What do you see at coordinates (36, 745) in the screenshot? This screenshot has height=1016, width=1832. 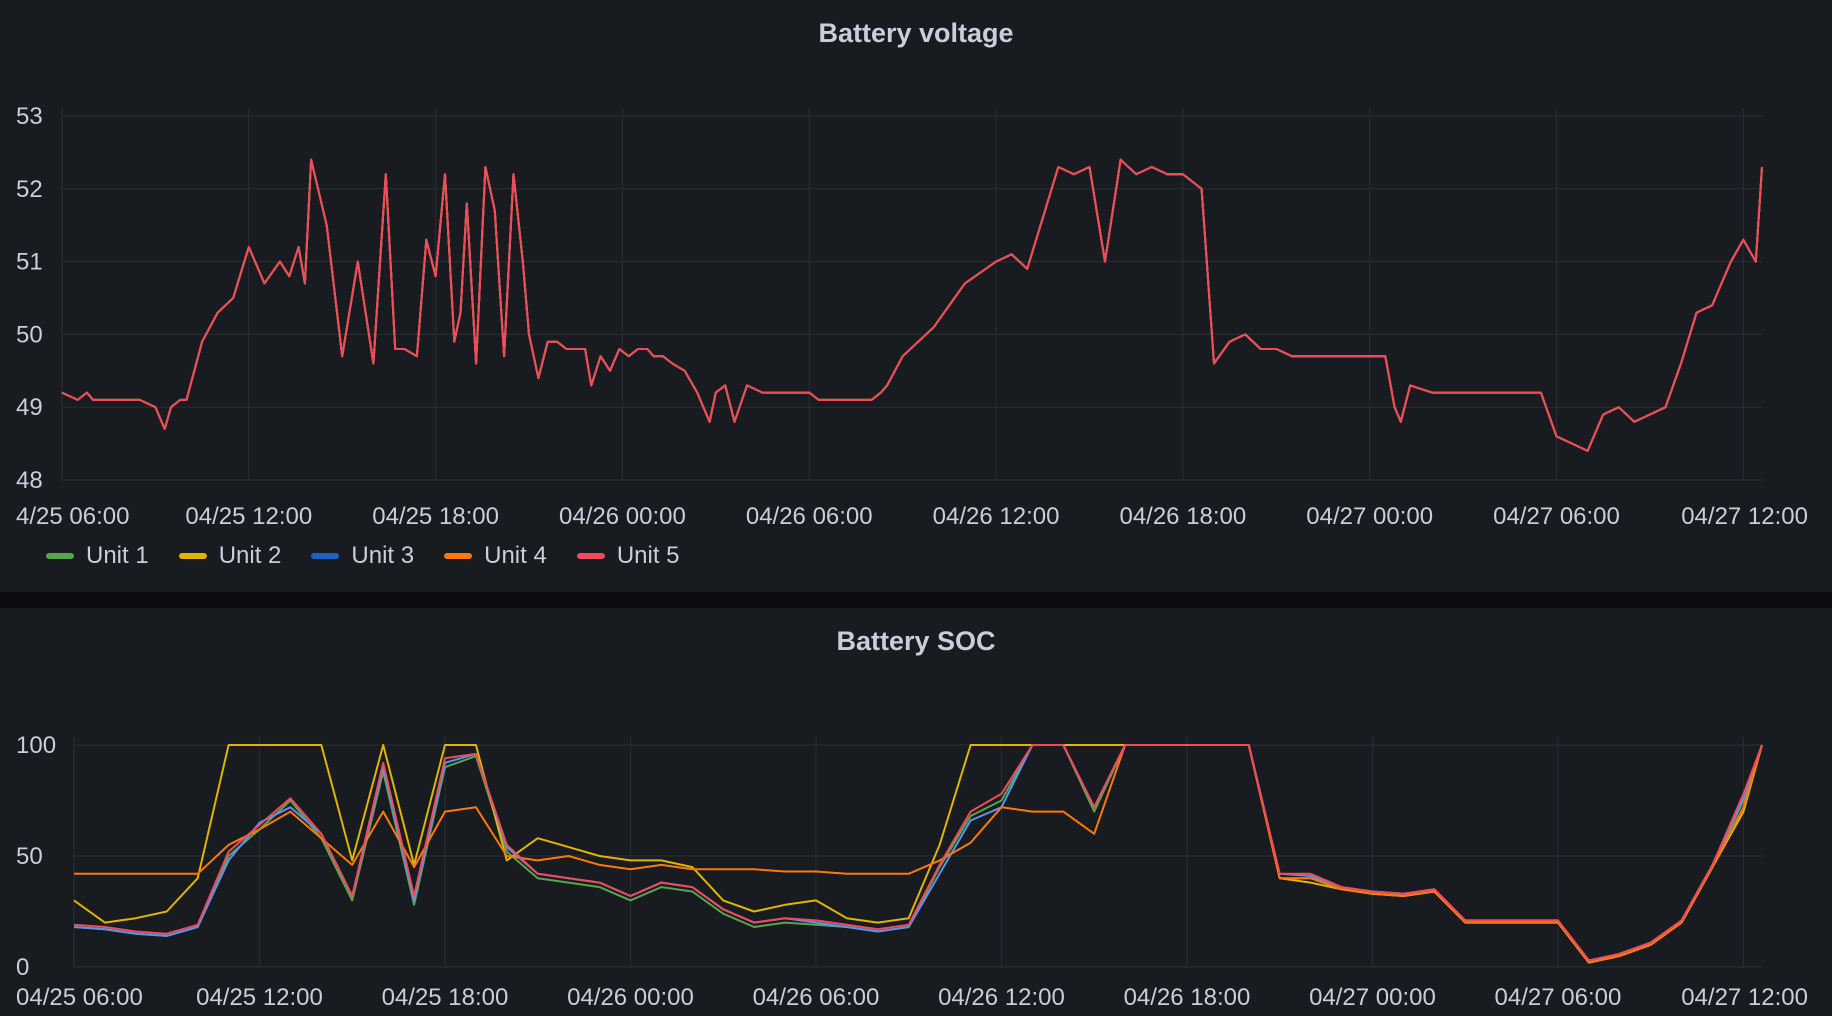 I see `y-tick-label: 100` at bounding box center [36, 745].